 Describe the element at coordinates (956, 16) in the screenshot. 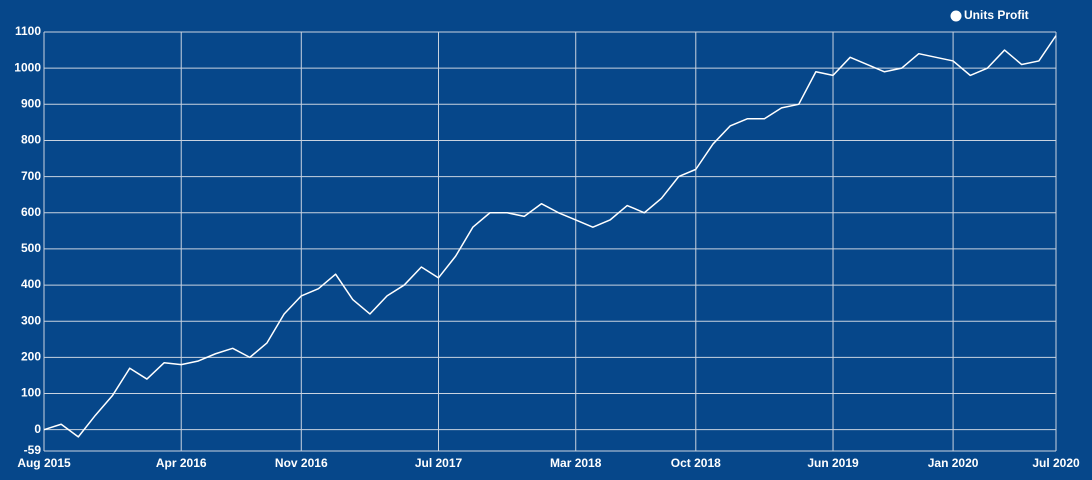

I see `legend-marker` at that location.